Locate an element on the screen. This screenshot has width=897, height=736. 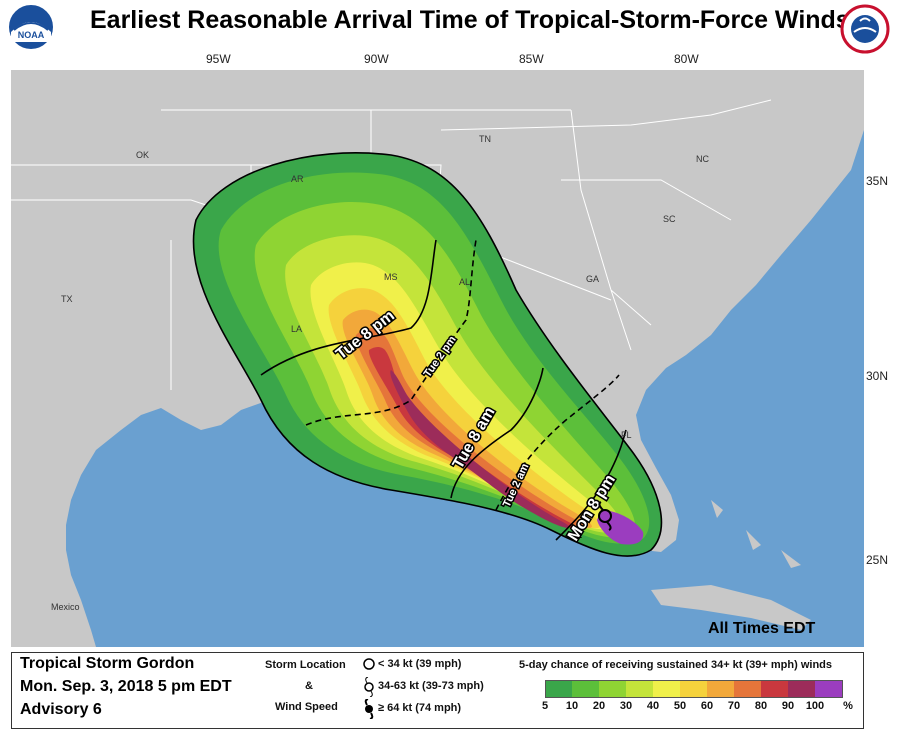
scale-label-6: 60 is located at coordinates (707, 706).